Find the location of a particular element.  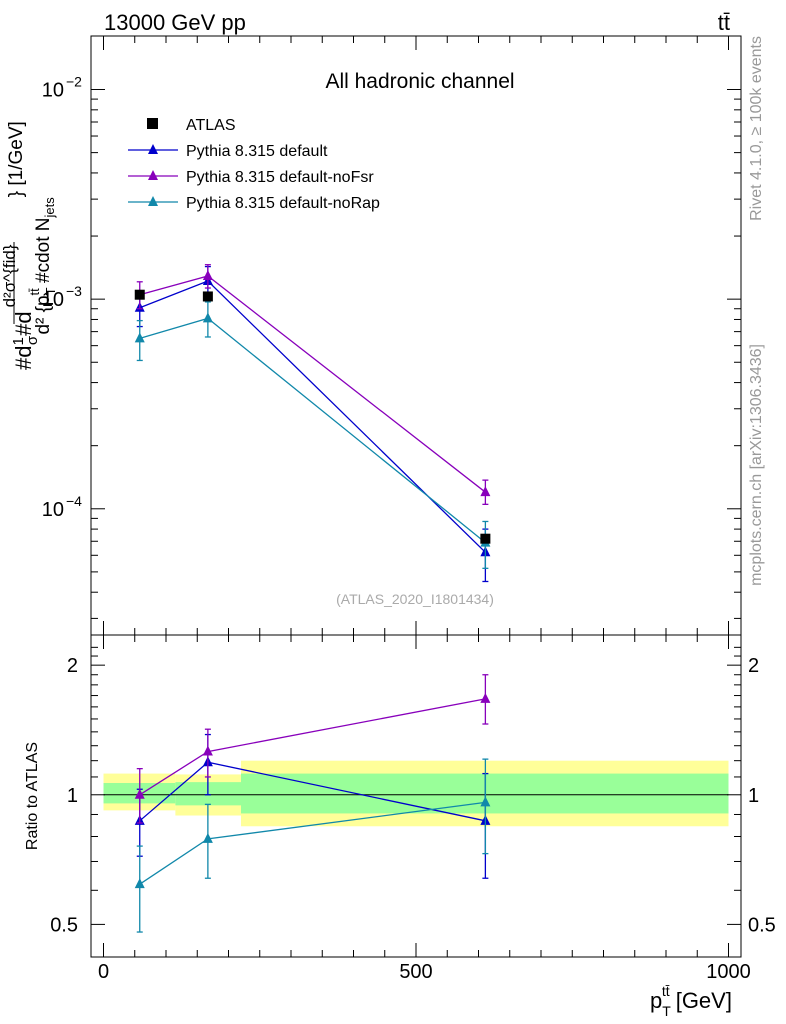

xlabel-part-unit: [GeV] is located at coordinates (701, 1000).